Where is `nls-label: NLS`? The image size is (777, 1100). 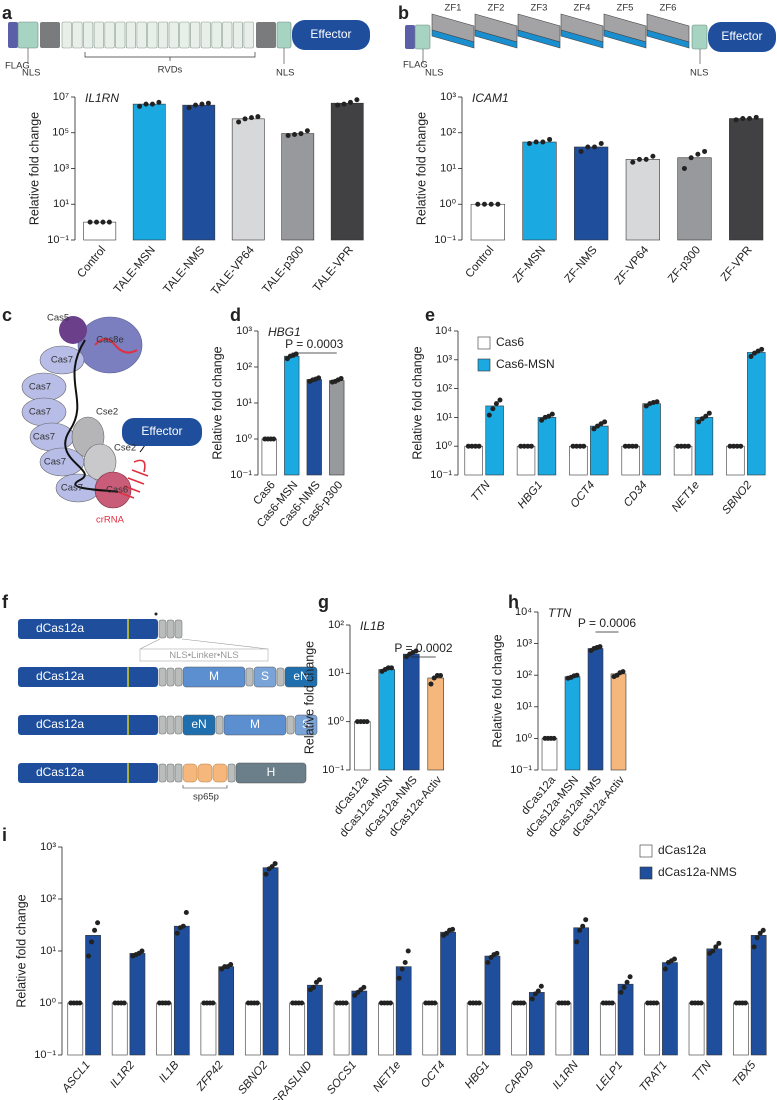 nls-label: NLS is located at coordinates (31, 73).